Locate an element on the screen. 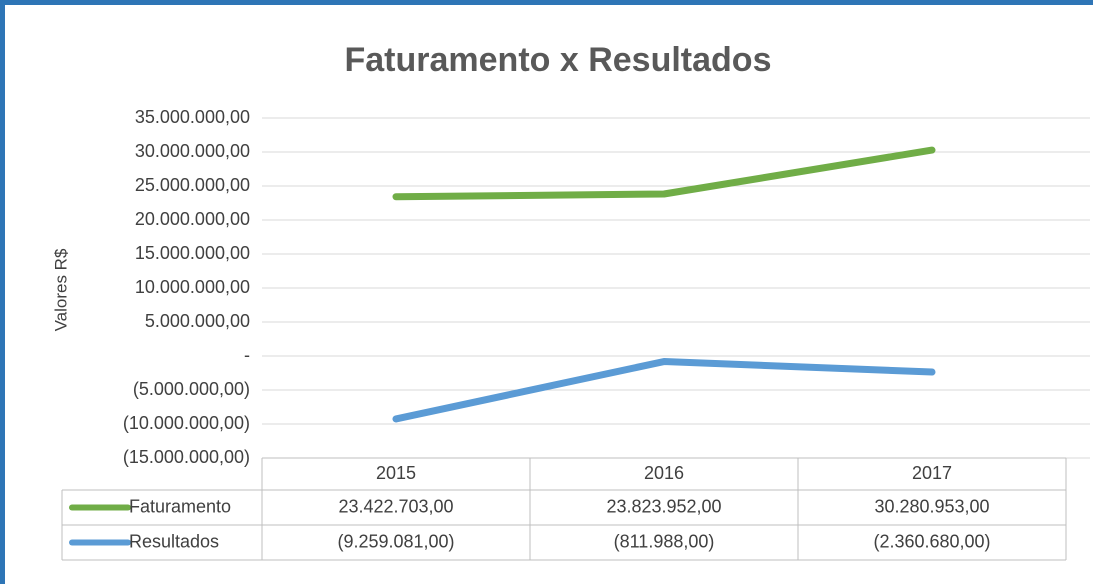 The width and height of the screenshot is (1093, 584). chart-title: Faturamento x Resultados is located at coordinates (558, 60).